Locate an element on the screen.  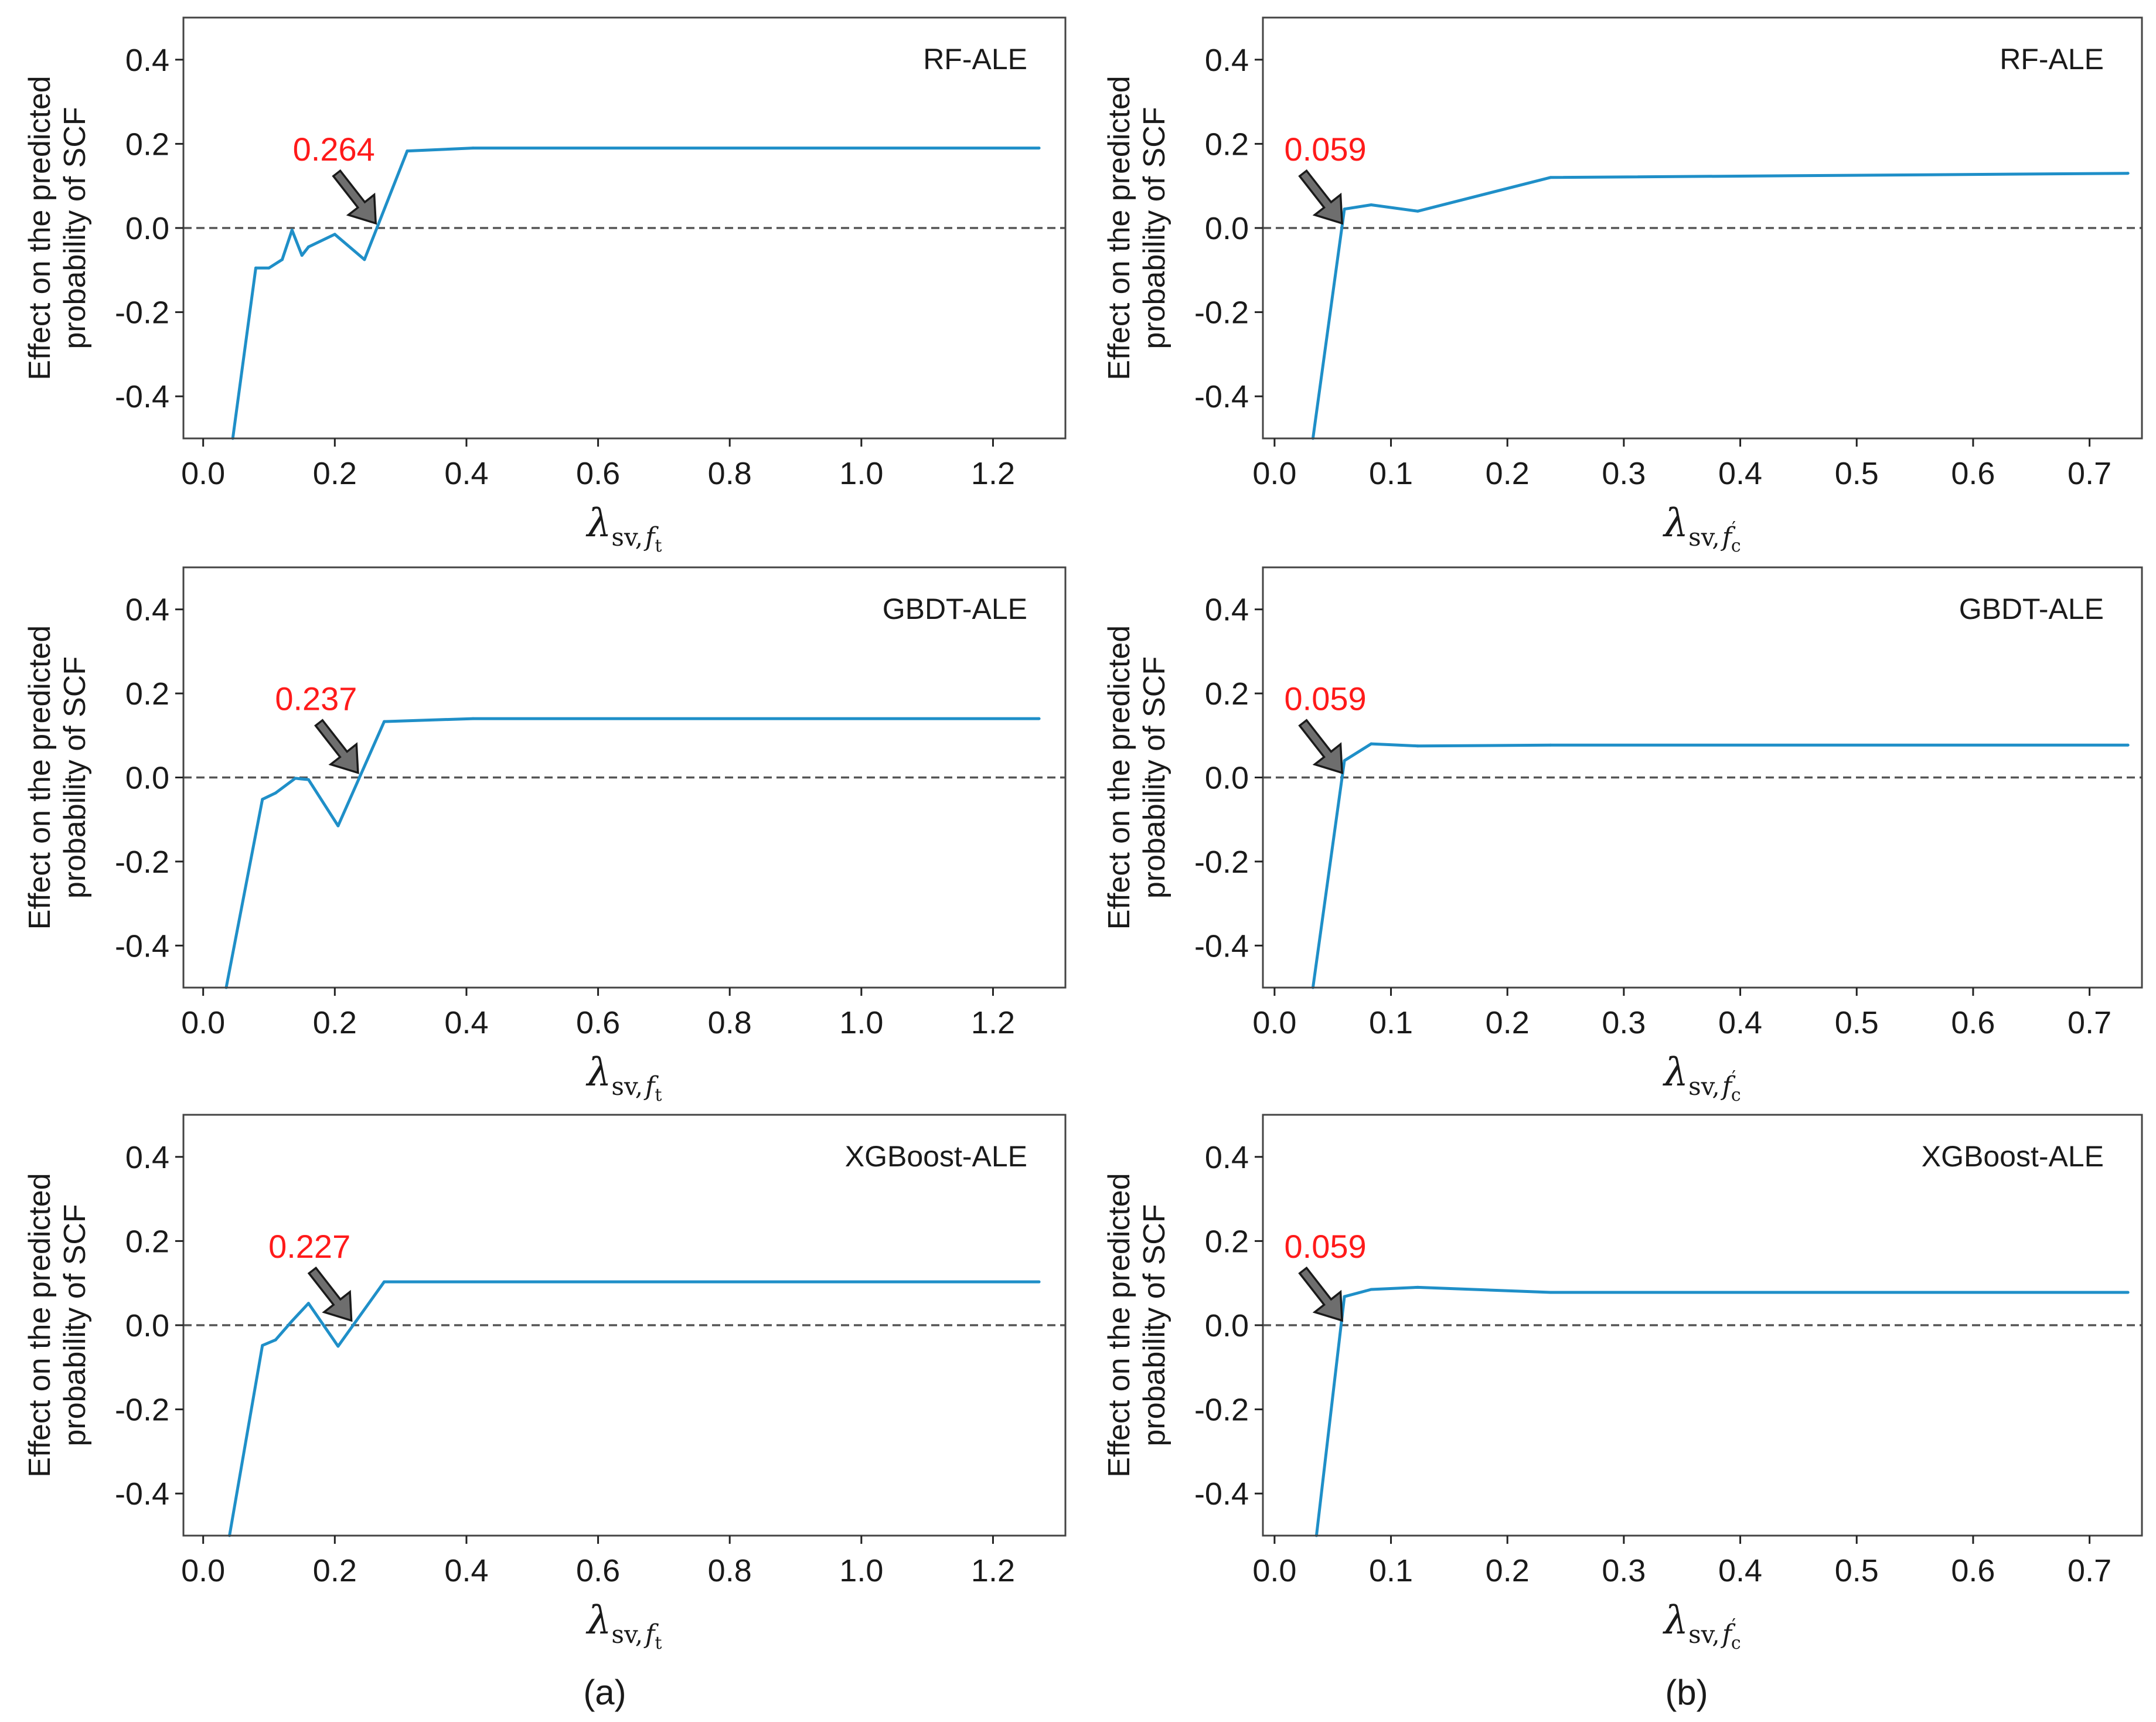
x-tick-label: 0.3 is located at coordinates (1624, 474).